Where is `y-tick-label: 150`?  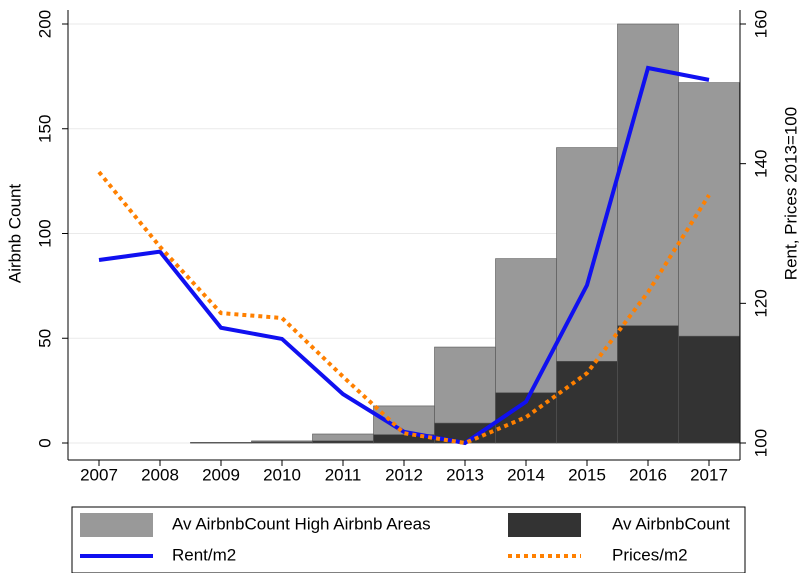
y-tick-label: 150 is located at coordinates (44, 129).